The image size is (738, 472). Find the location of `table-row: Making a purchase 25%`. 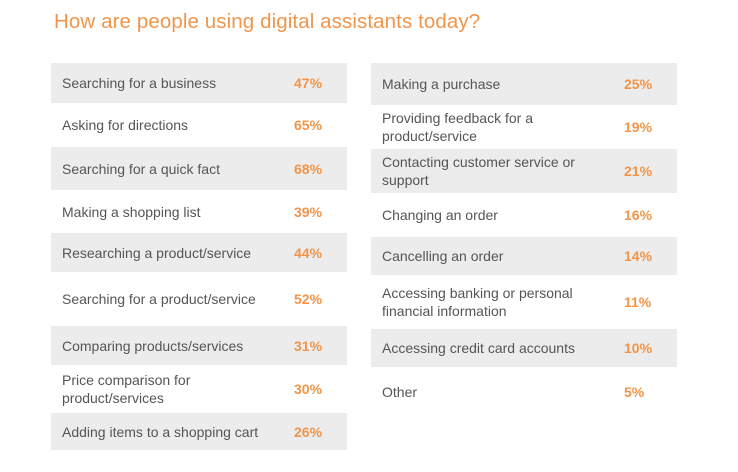

table-row: Making a purchase 25% is located at coordinates (524, 84).